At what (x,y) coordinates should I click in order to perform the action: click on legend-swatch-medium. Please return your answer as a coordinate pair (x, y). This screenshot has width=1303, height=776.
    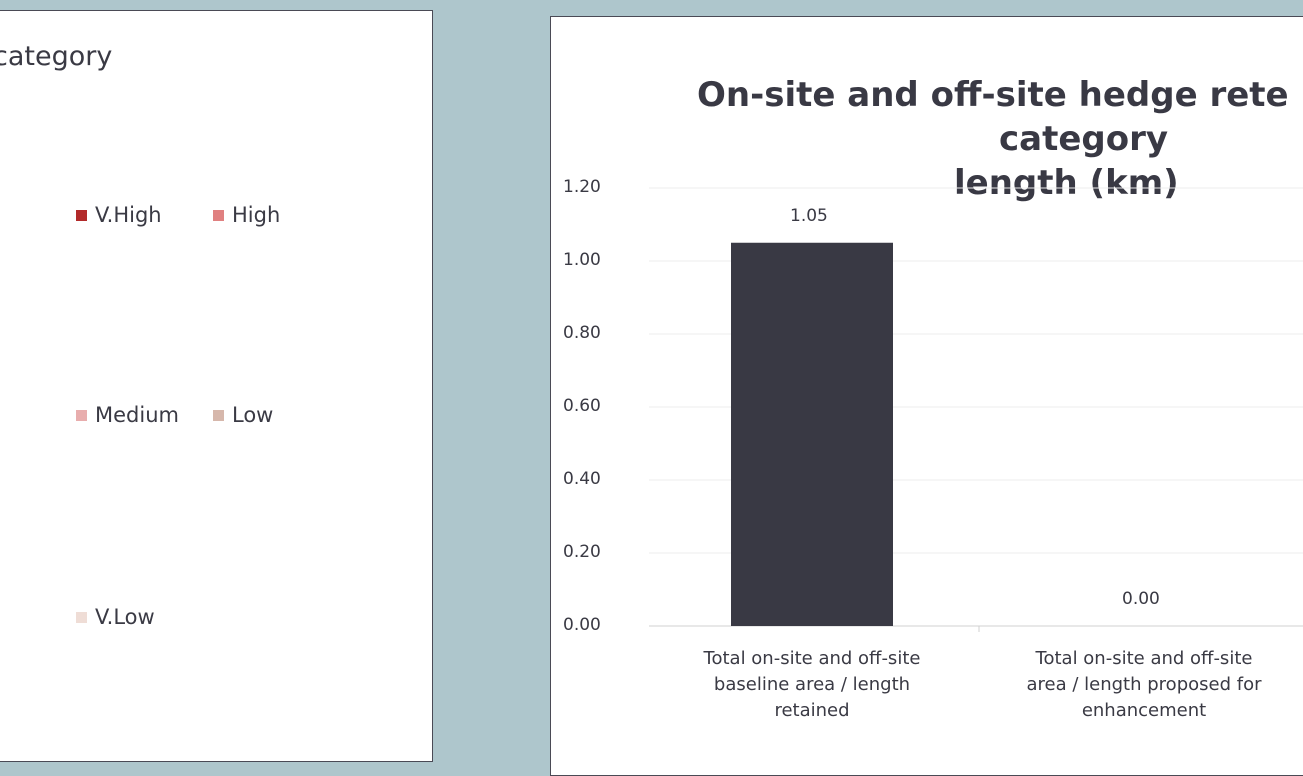
    Looking at the image, I should click on (81, 415).